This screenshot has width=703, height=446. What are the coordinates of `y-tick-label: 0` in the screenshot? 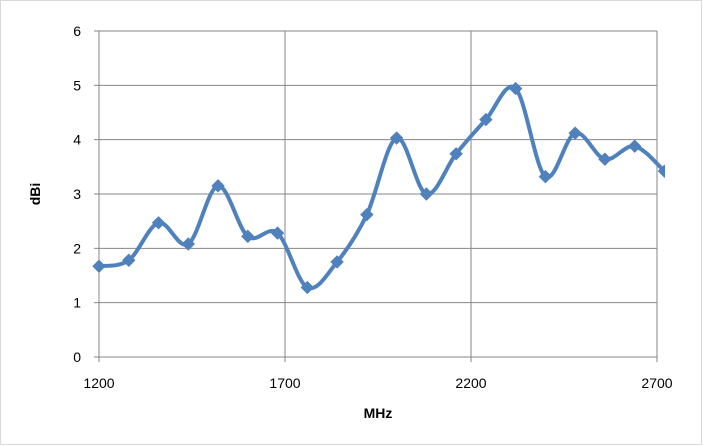 It's located at (77, 357).